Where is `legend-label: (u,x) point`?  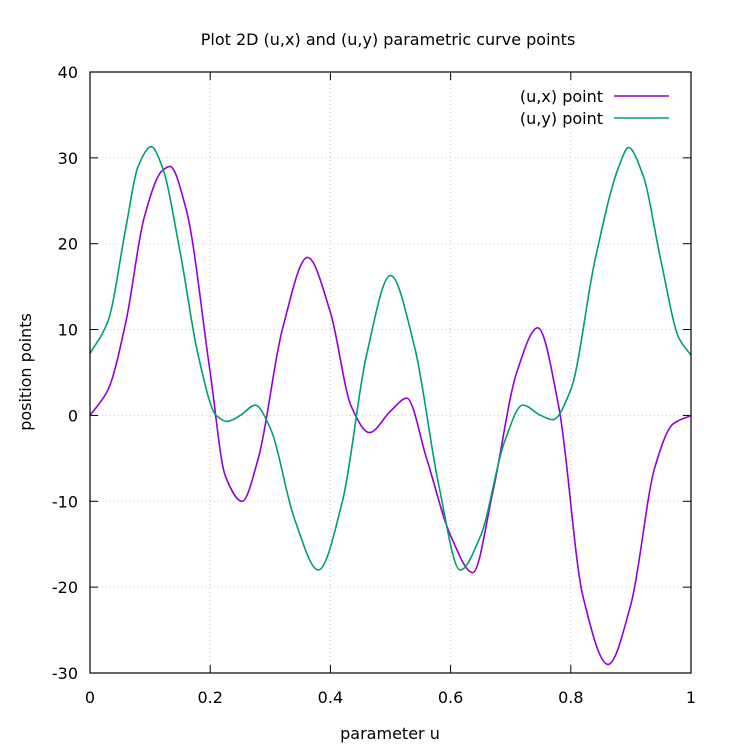 legend-label: (u,x) point is located at coordinates (561, 96).